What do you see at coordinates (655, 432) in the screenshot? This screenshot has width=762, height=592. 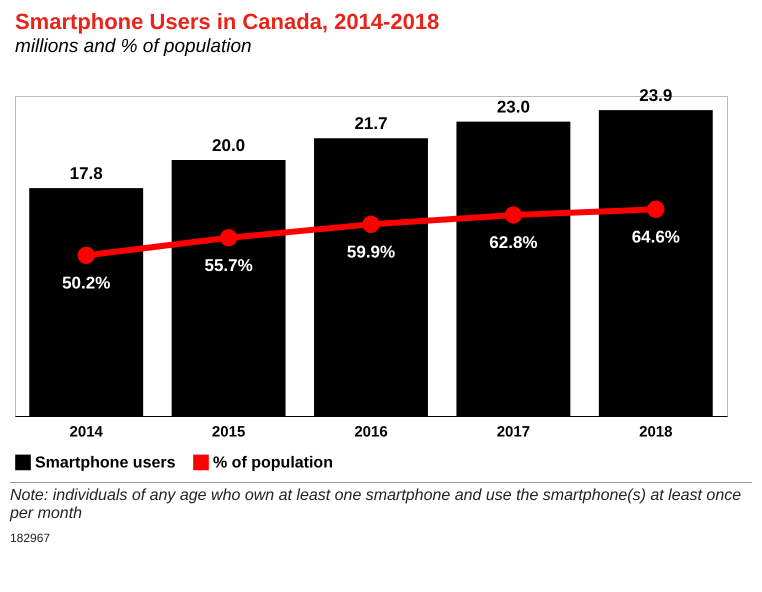 I see `x-tick-label: 2018` at bounding box center [655, 432].